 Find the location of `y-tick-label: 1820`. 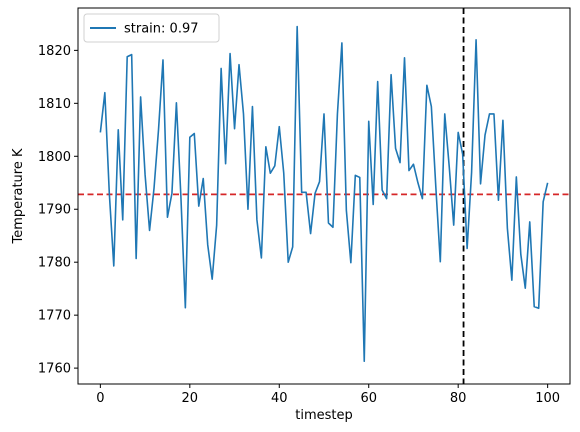

y-tick-label: 1820 is located at coordinates (54, 51).